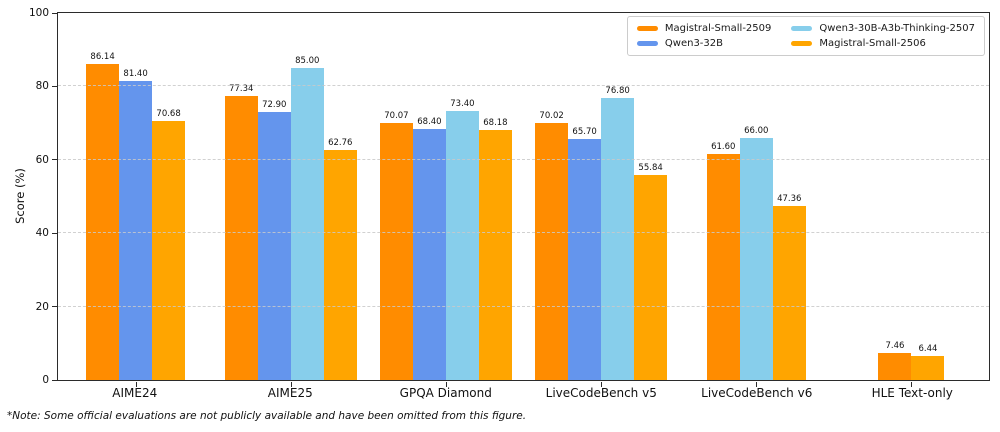  Describe the element at coordinates (307, 224) in the screenshot. I see `bar-qwen3-30b-a3b-thinking-2507-aime25` at that location.